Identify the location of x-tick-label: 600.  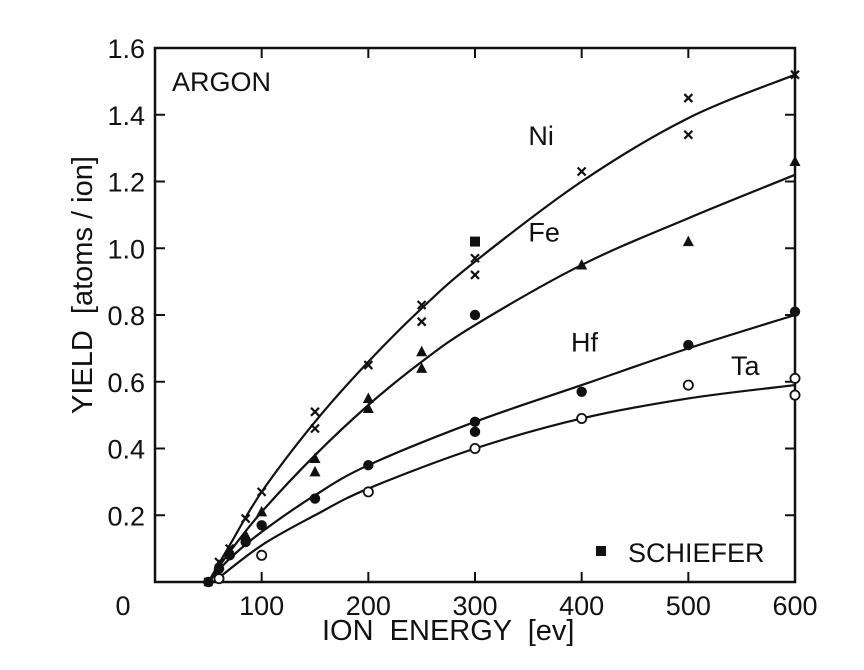
(794, 606).